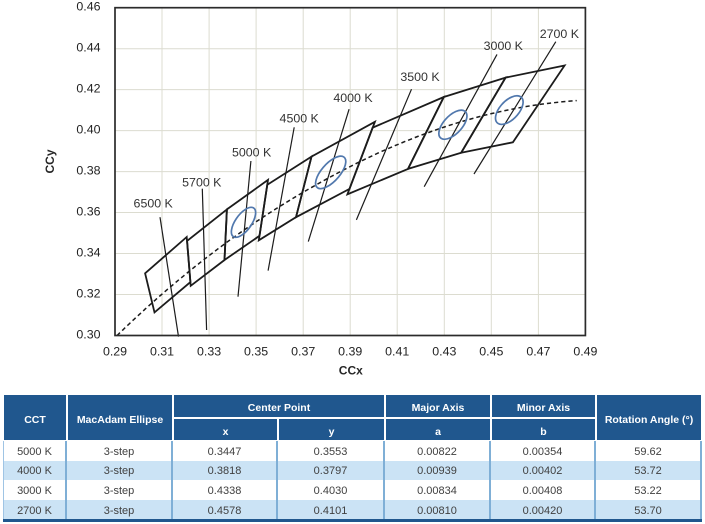 The image size is (705, 524). I want to click on svg-text: 0.34, so click(88, 253).